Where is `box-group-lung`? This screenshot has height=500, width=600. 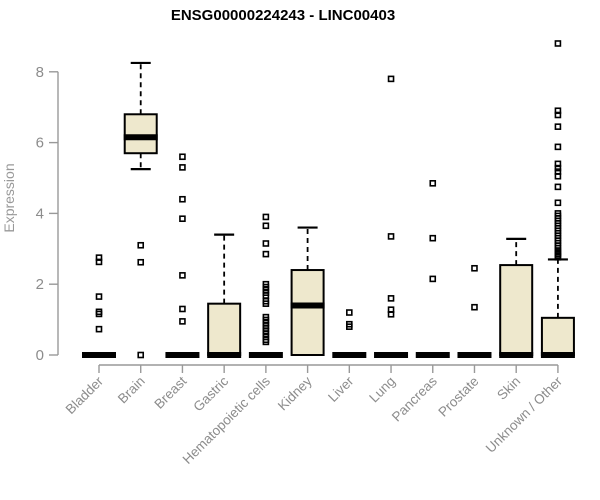
box-group-lung is located at coordinates (391, 216).